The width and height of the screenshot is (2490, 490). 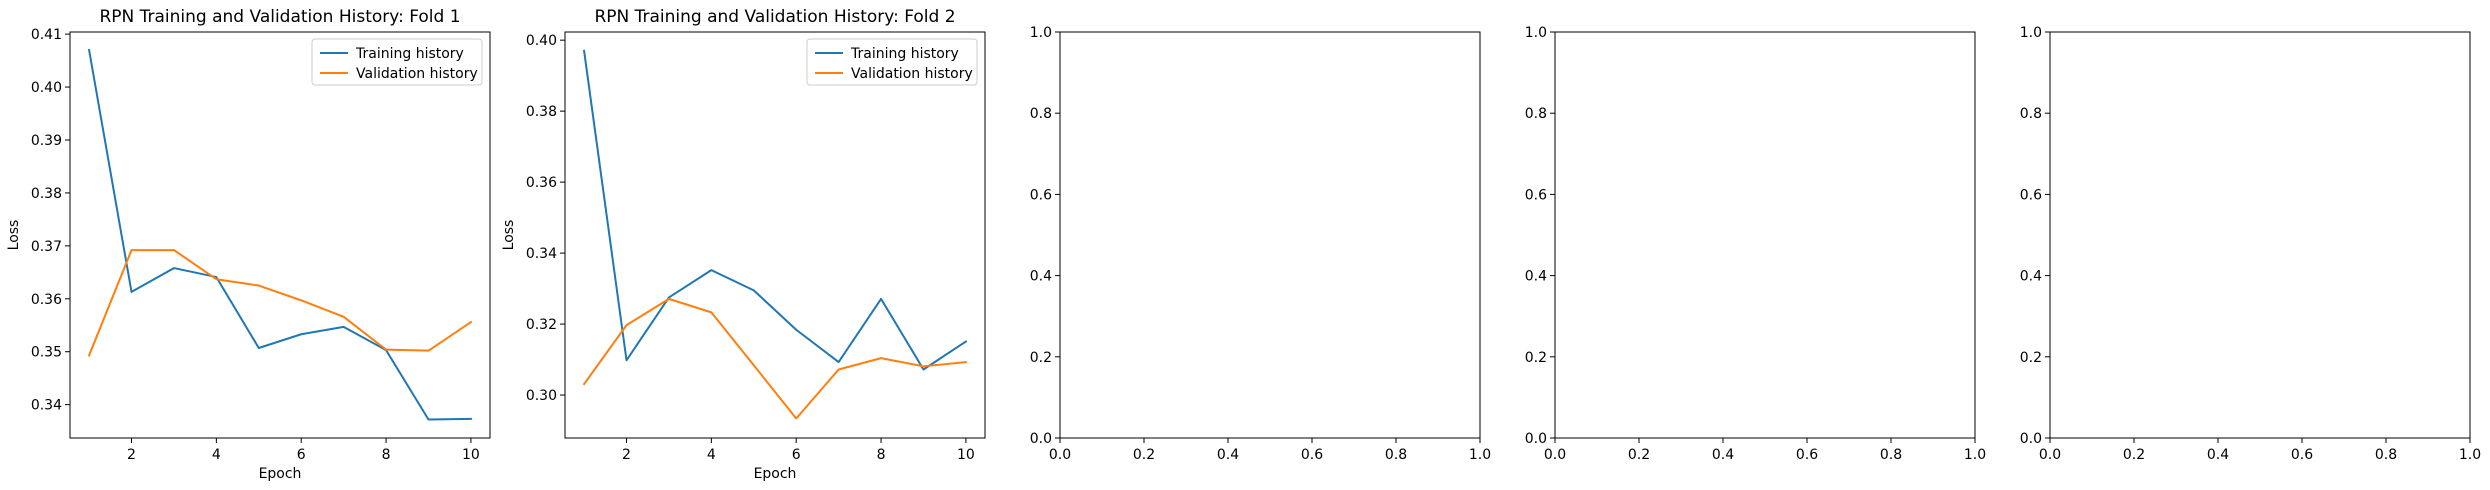 I want to click on y-tick-label: 0.32, so click(x=541, y=325).